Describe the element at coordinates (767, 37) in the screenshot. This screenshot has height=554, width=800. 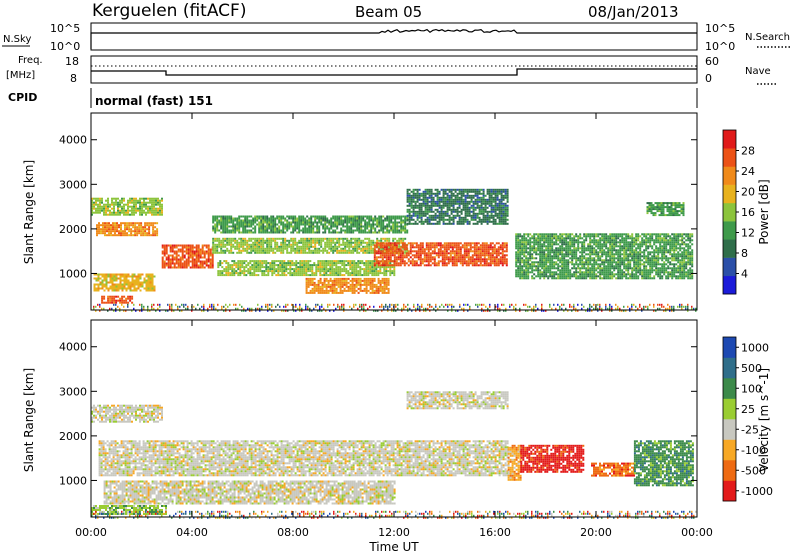
I see `nsearch-label: N.Search` at that location.